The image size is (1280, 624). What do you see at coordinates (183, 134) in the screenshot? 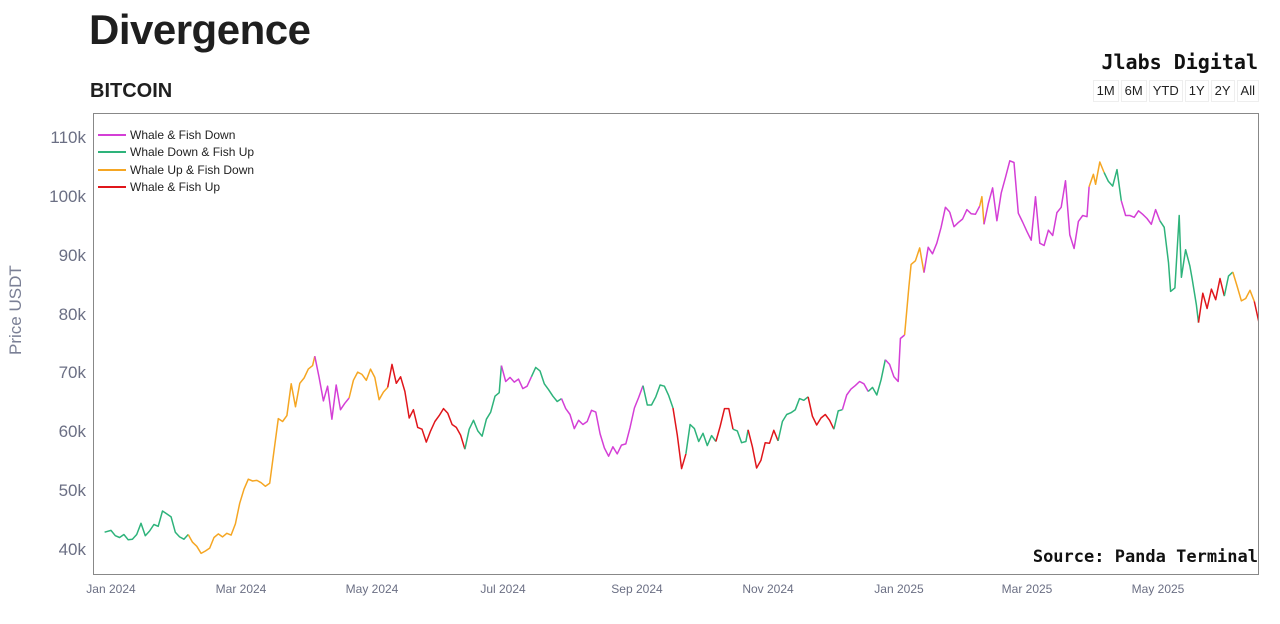
I see `legend-label: Whale & Fish Down` at bounding box center [183, 134].